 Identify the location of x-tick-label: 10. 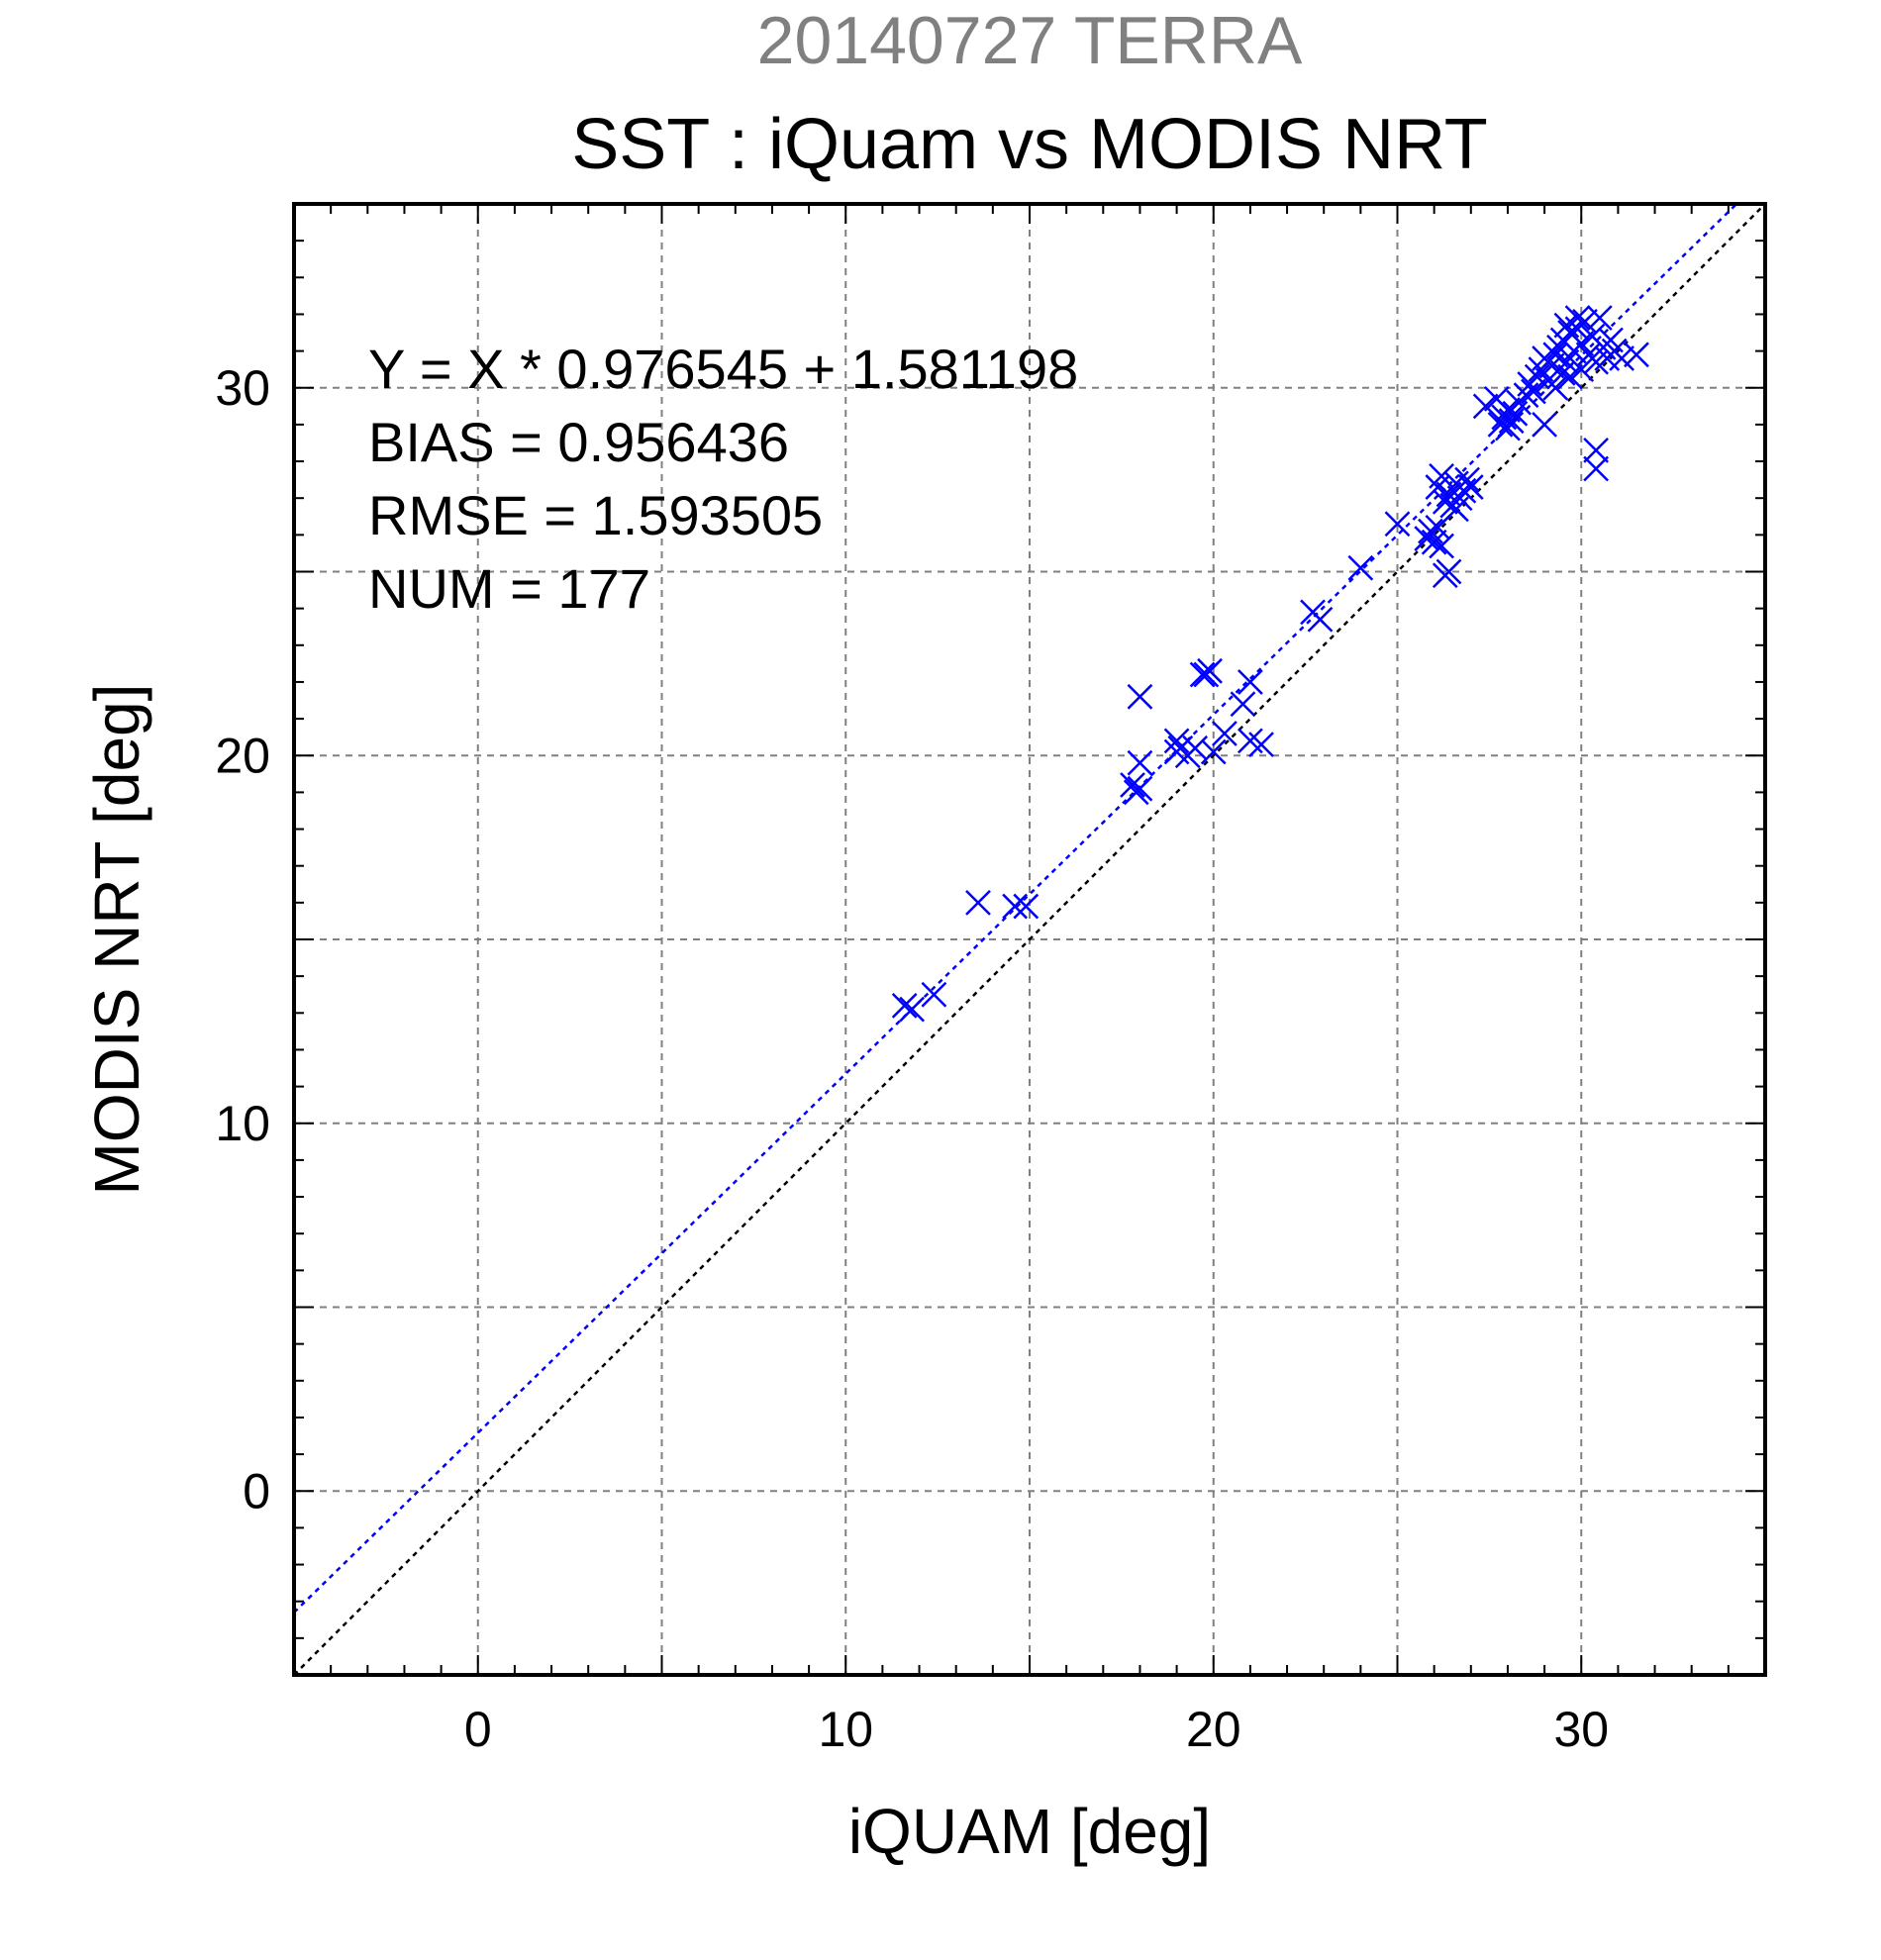
(845, 1729).